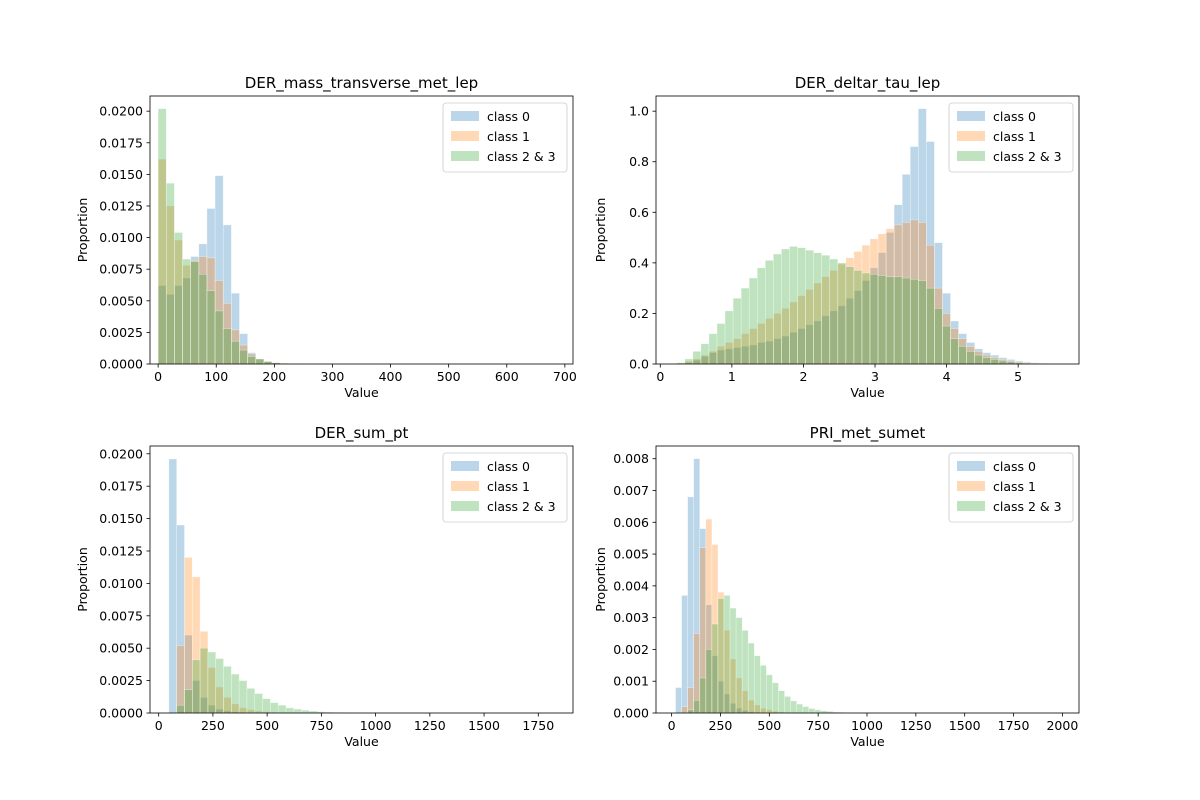  Describe the element at coordinates (868, 83) in the screenshot. I see `subplot-title: DER_deltar_tau_lep` at that location.